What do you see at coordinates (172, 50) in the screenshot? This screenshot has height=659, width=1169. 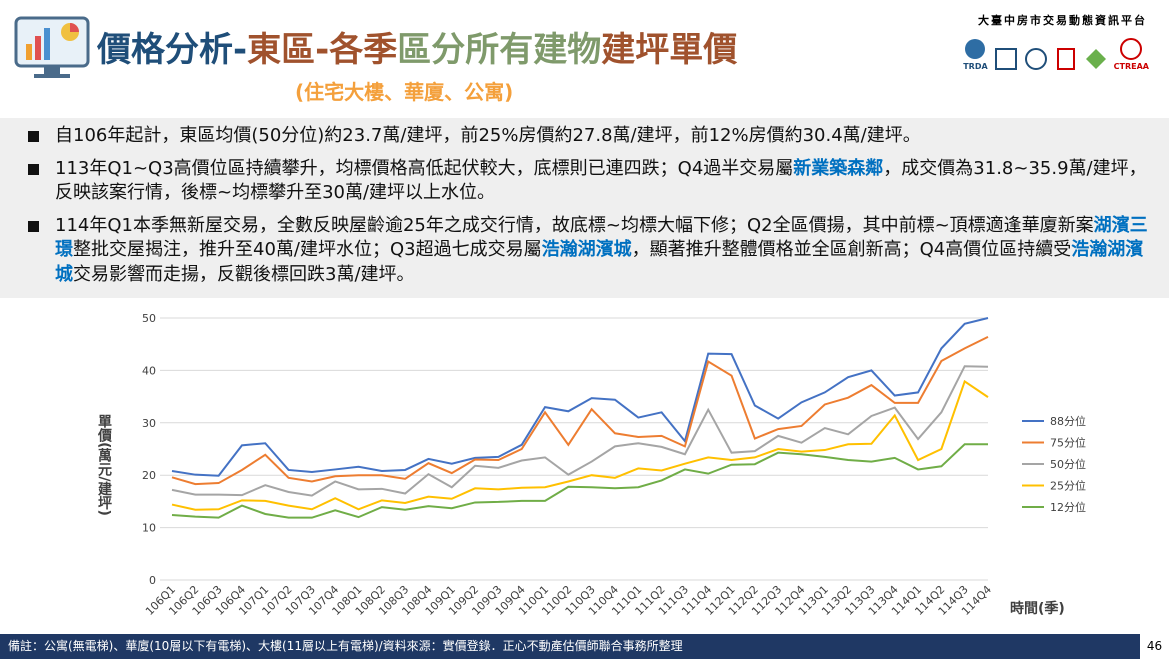 I see `title-part: 價格分析-` at bounding box center [172, 50].